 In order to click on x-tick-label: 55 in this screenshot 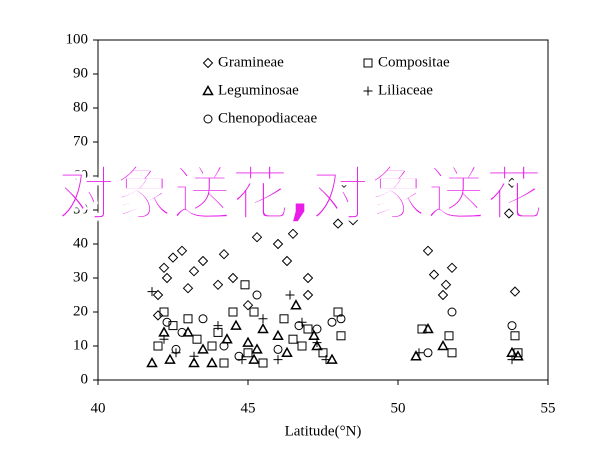, I will do `click(548, 408)`.